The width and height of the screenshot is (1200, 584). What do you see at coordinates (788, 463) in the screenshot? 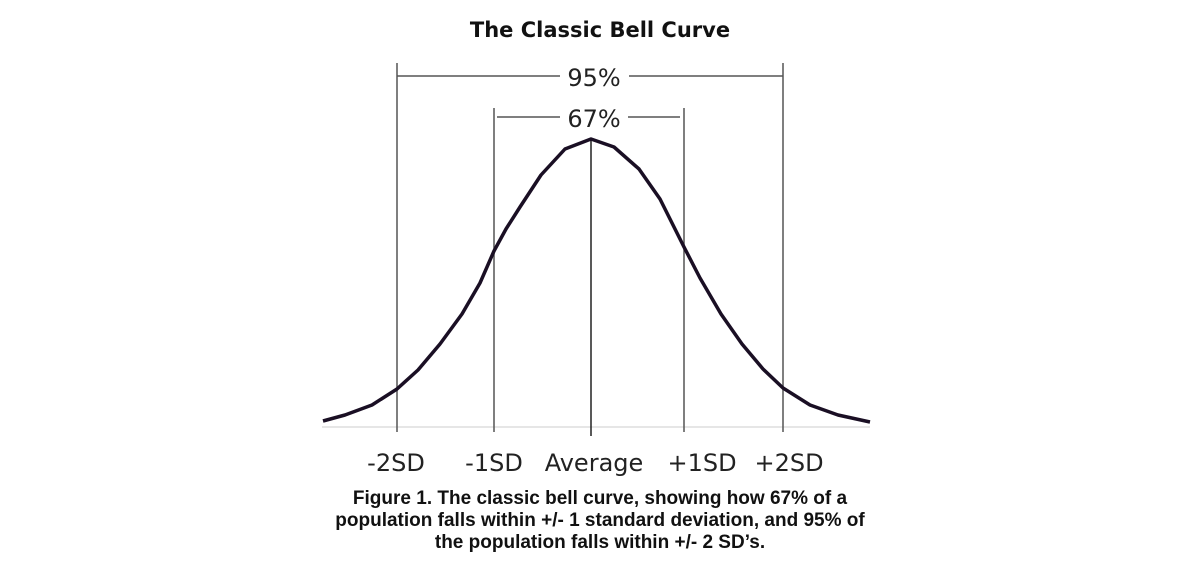
I see `tick-plus-2sd: +2SD` at bounding box center [788, 463].